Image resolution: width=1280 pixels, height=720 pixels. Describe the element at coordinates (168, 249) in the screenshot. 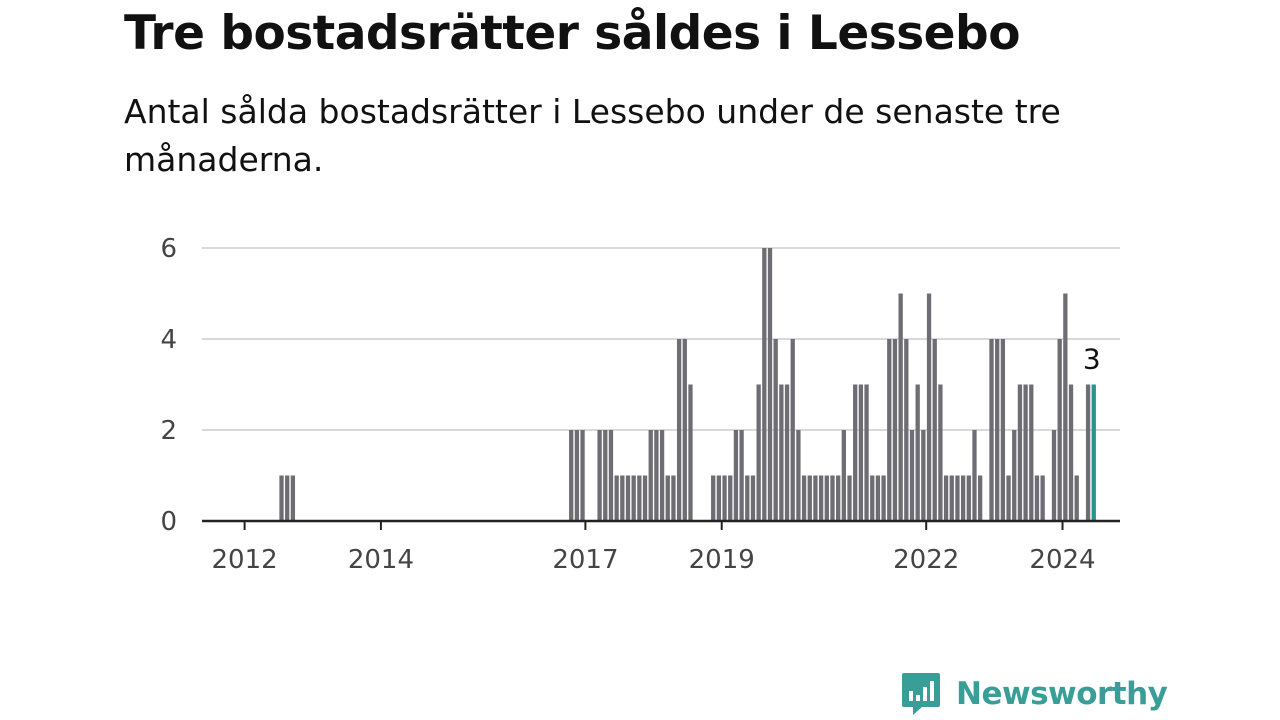

I see `y-tick-label: 6` at that location.